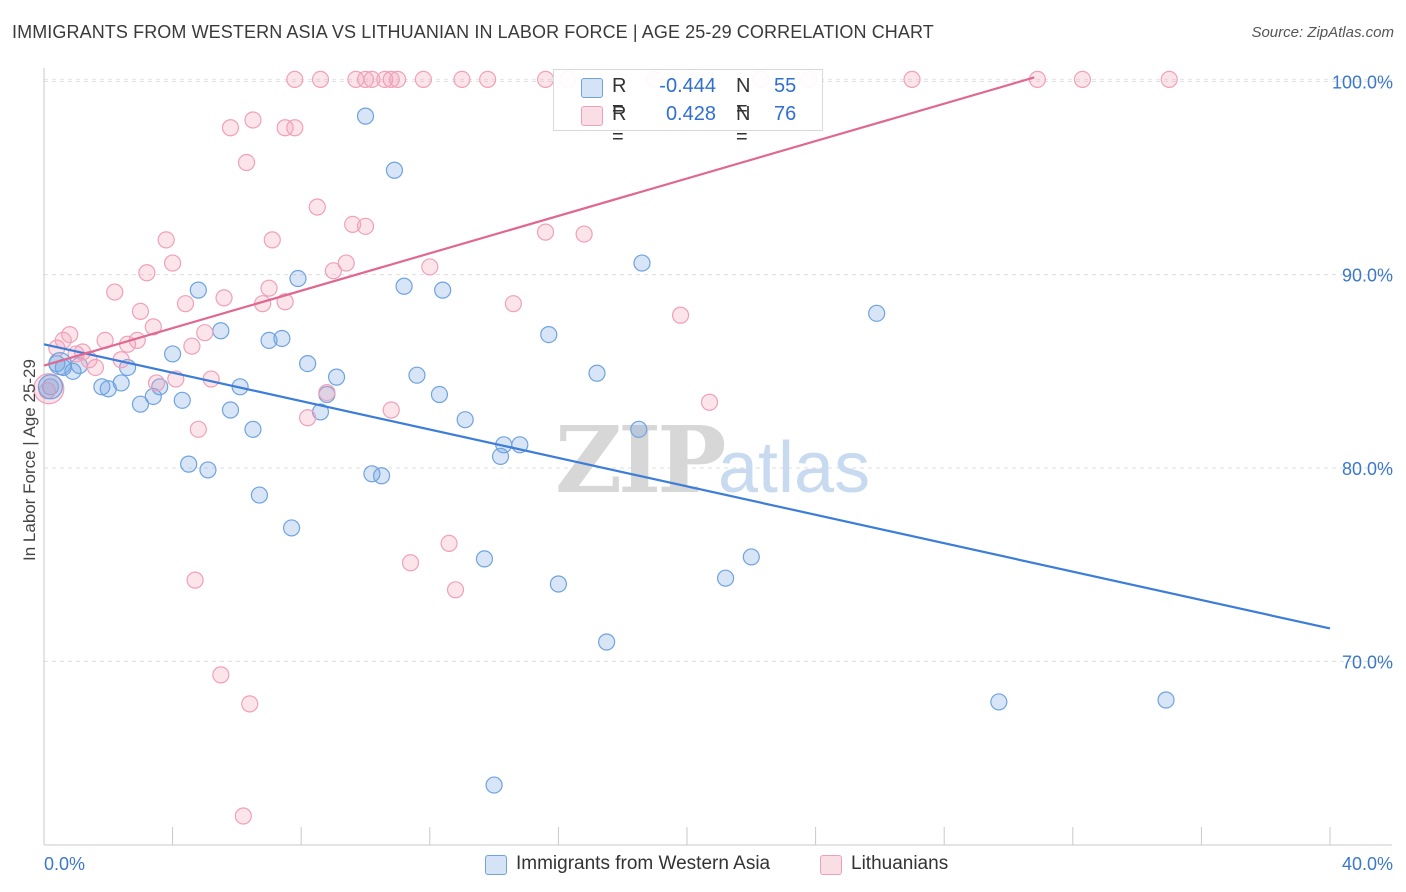  I want to click on chart-source: Source: ZipAtlas.com, so click(1322, 32).